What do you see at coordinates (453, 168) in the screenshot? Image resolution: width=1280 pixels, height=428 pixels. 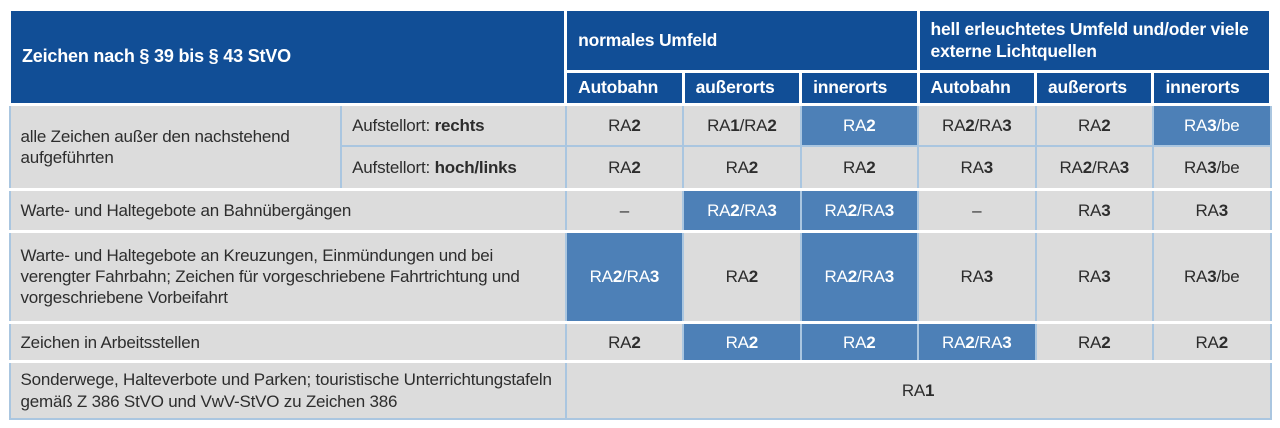 I see `aufstellort-cell: Aufstellort: hoch/links` at bounding box center [453, 168].